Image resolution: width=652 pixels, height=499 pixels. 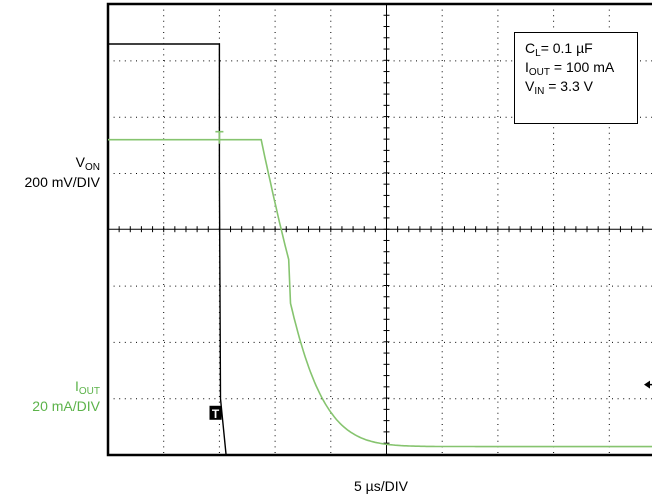 What do you see at coordinates (381, 486) in the screenshot?
I see `x-axis-label: 5 µs/DIV` at bounding box center [381, 486].